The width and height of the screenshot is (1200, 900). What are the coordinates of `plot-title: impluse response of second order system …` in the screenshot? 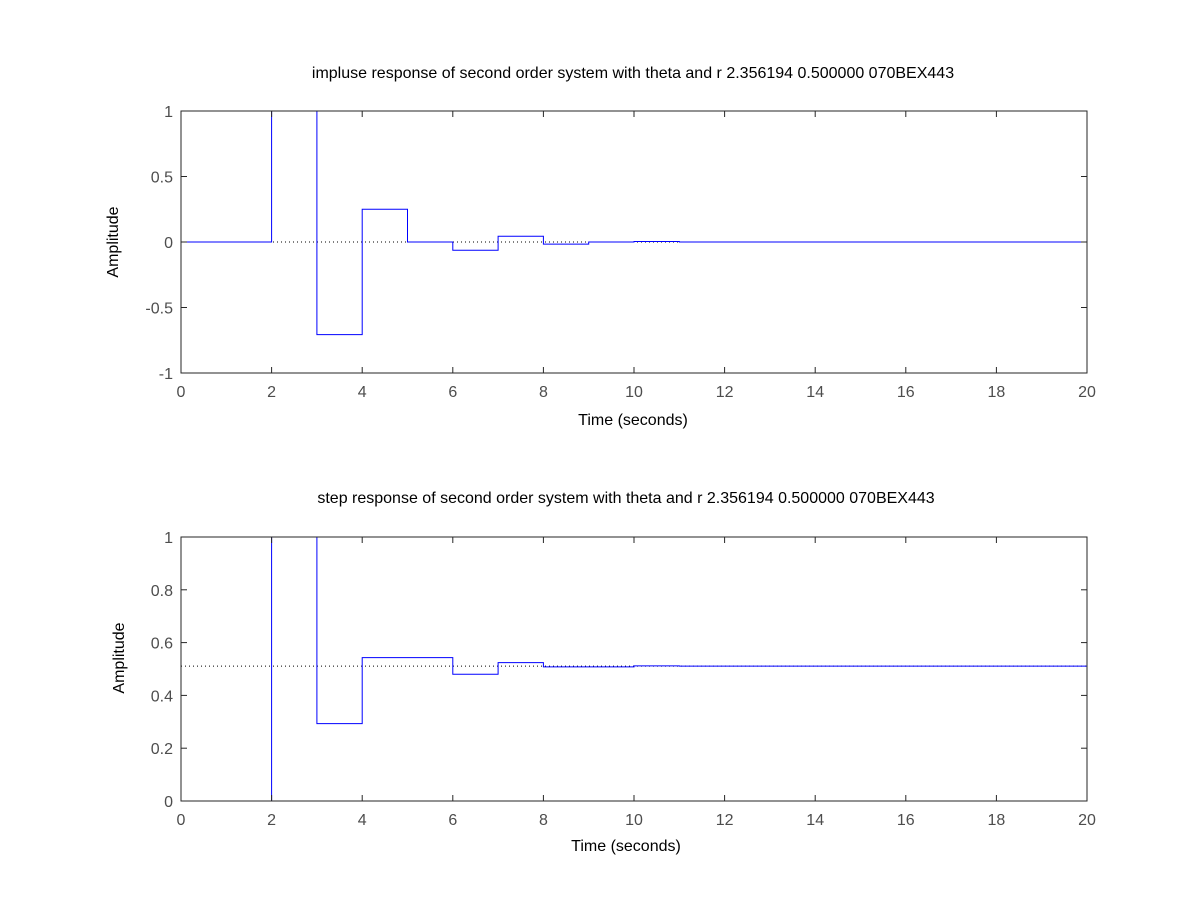 It's located at (633, 73).